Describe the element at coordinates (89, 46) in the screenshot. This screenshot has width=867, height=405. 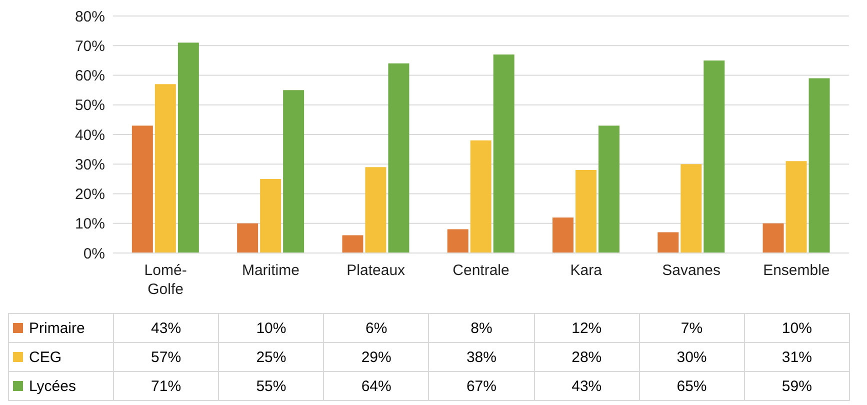
I see `y-tick-label: 70%` at that location.